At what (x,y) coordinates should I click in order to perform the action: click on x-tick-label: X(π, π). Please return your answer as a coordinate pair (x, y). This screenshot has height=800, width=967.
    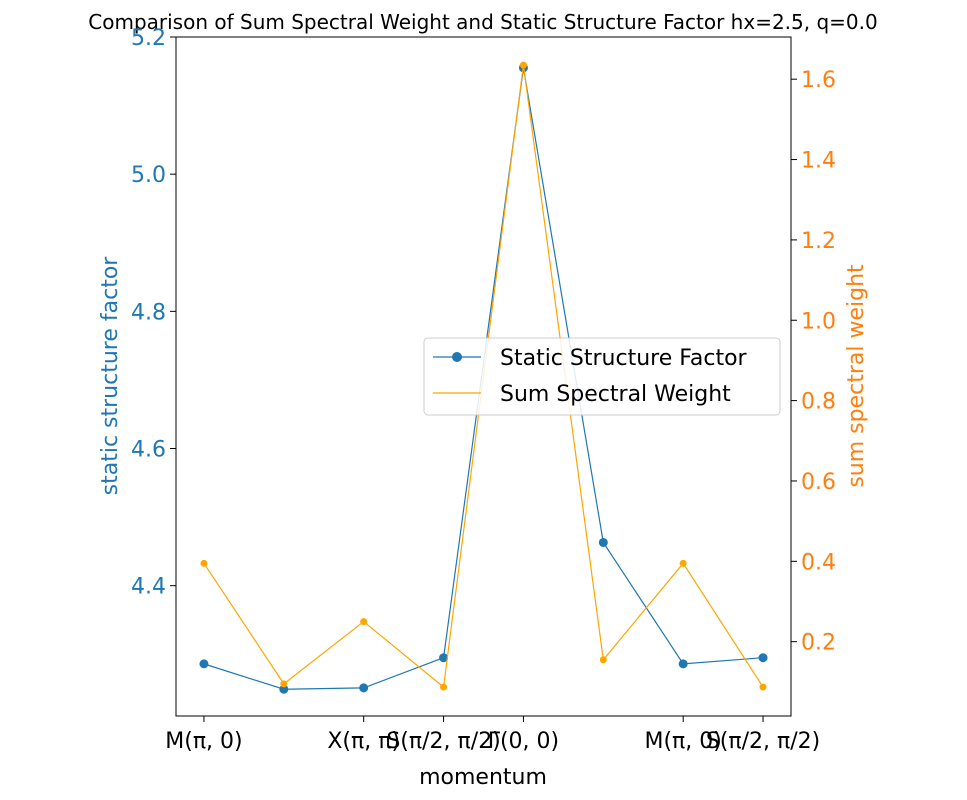
    Looking at the image, I should click on (363, 741).